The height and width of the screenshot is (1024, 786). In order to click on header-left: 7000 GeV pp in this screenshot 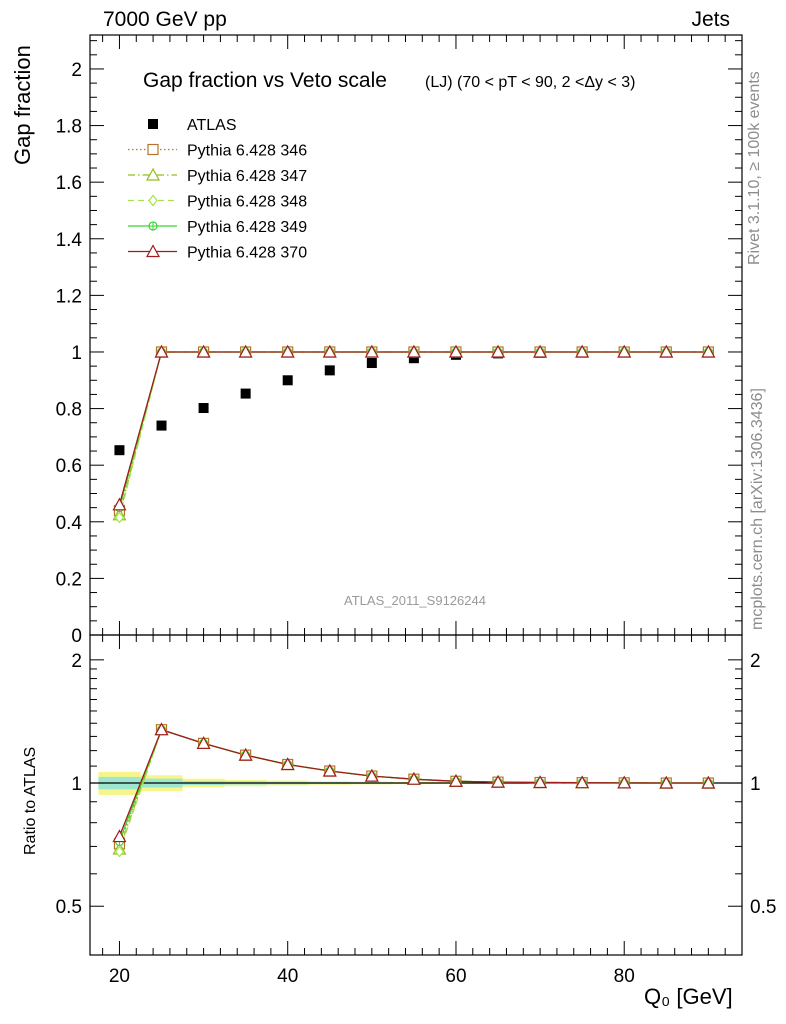, I will do `click(165, 19)`.